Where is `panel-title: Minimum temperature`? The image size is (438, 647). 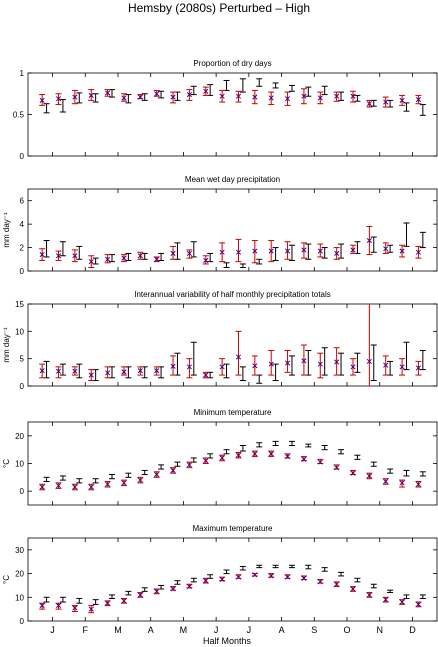 panel-title: Minimum temperature is located at coordinates (233, 412).